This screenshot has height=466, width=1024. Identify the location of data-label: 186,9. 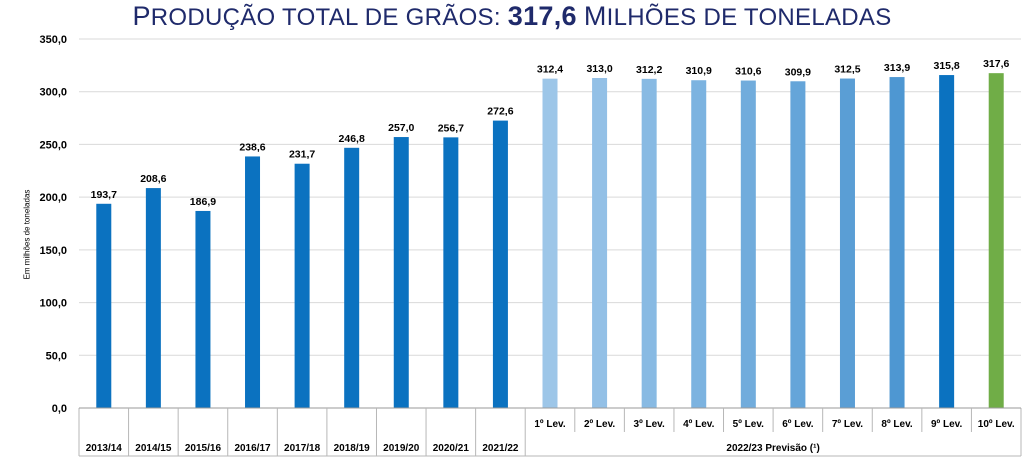
(203, 202).